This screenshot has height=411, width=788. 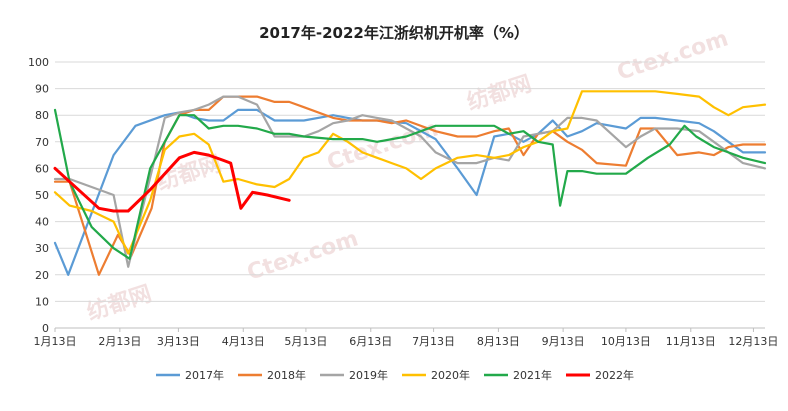 What do you see at coordinates (42, 142) in the screenshot?
I see `y-tick-label: 70` at bounding box center [42, 142].